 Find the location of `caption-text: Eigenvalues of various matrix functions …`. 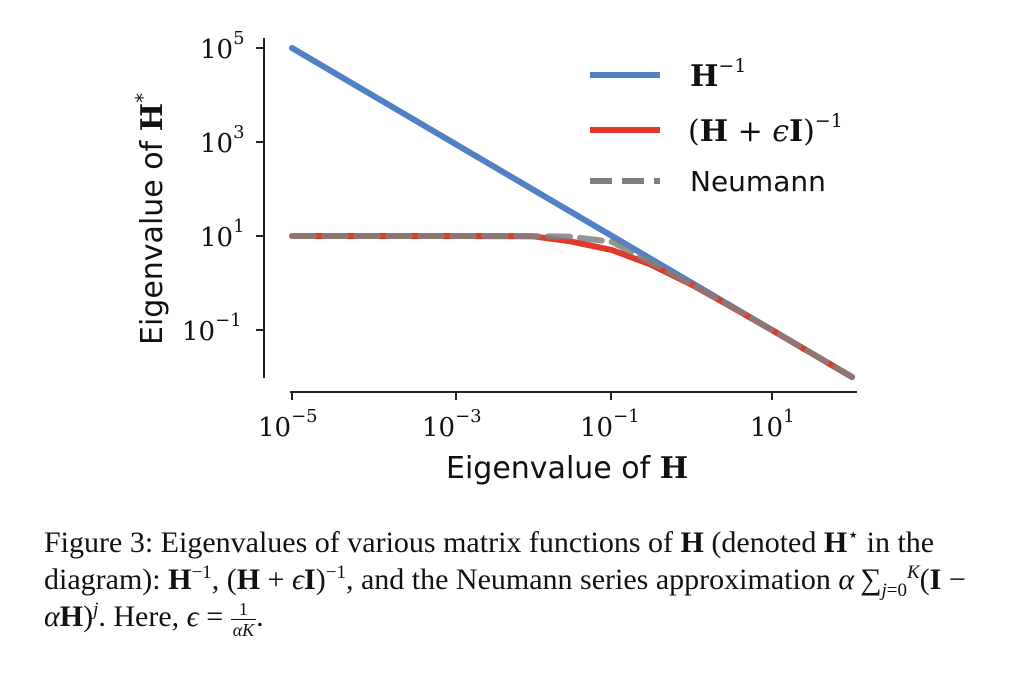

caption-text: Eigenvalues of various matrix functions … is located at coordinates (417, 542).